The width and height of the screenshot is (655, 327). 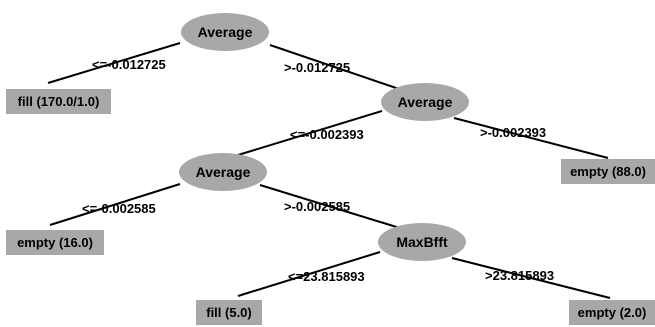 I want to click on edge-label: <=-0.012725, so click(x=129, y=64).